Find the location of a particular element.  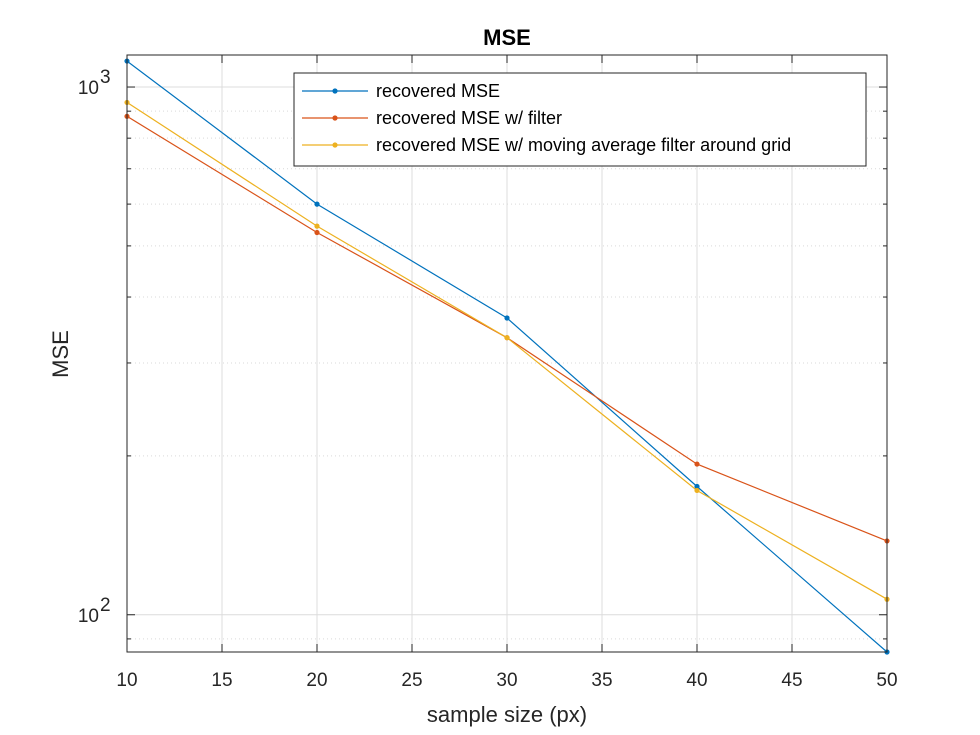

y-axis-label: MSE is located at coordinates (60, 354).